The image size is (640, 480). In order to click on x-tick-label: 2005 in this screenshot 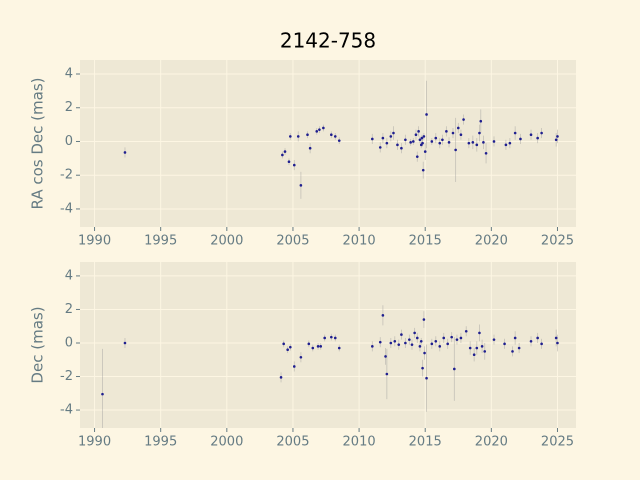, I will do `click(292, 442)`.